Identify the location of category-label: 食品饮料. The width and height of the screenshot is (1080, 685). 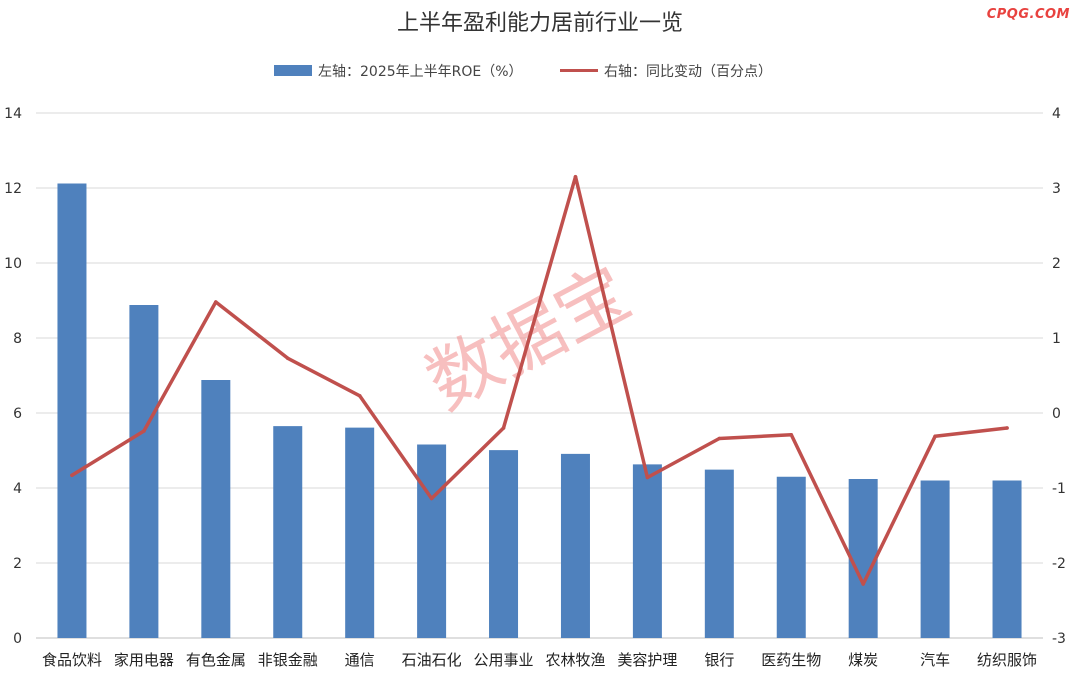
(72, 660).